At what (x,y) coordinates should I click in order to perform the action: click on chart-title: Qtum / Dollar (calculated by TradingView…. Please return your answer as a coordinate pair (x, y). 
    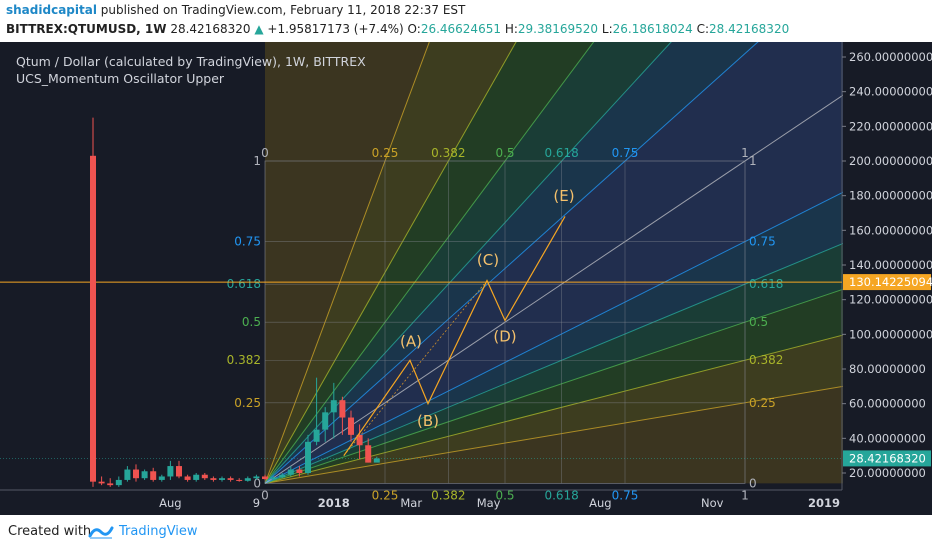
    Looking at the image, I should click on (191, 61).